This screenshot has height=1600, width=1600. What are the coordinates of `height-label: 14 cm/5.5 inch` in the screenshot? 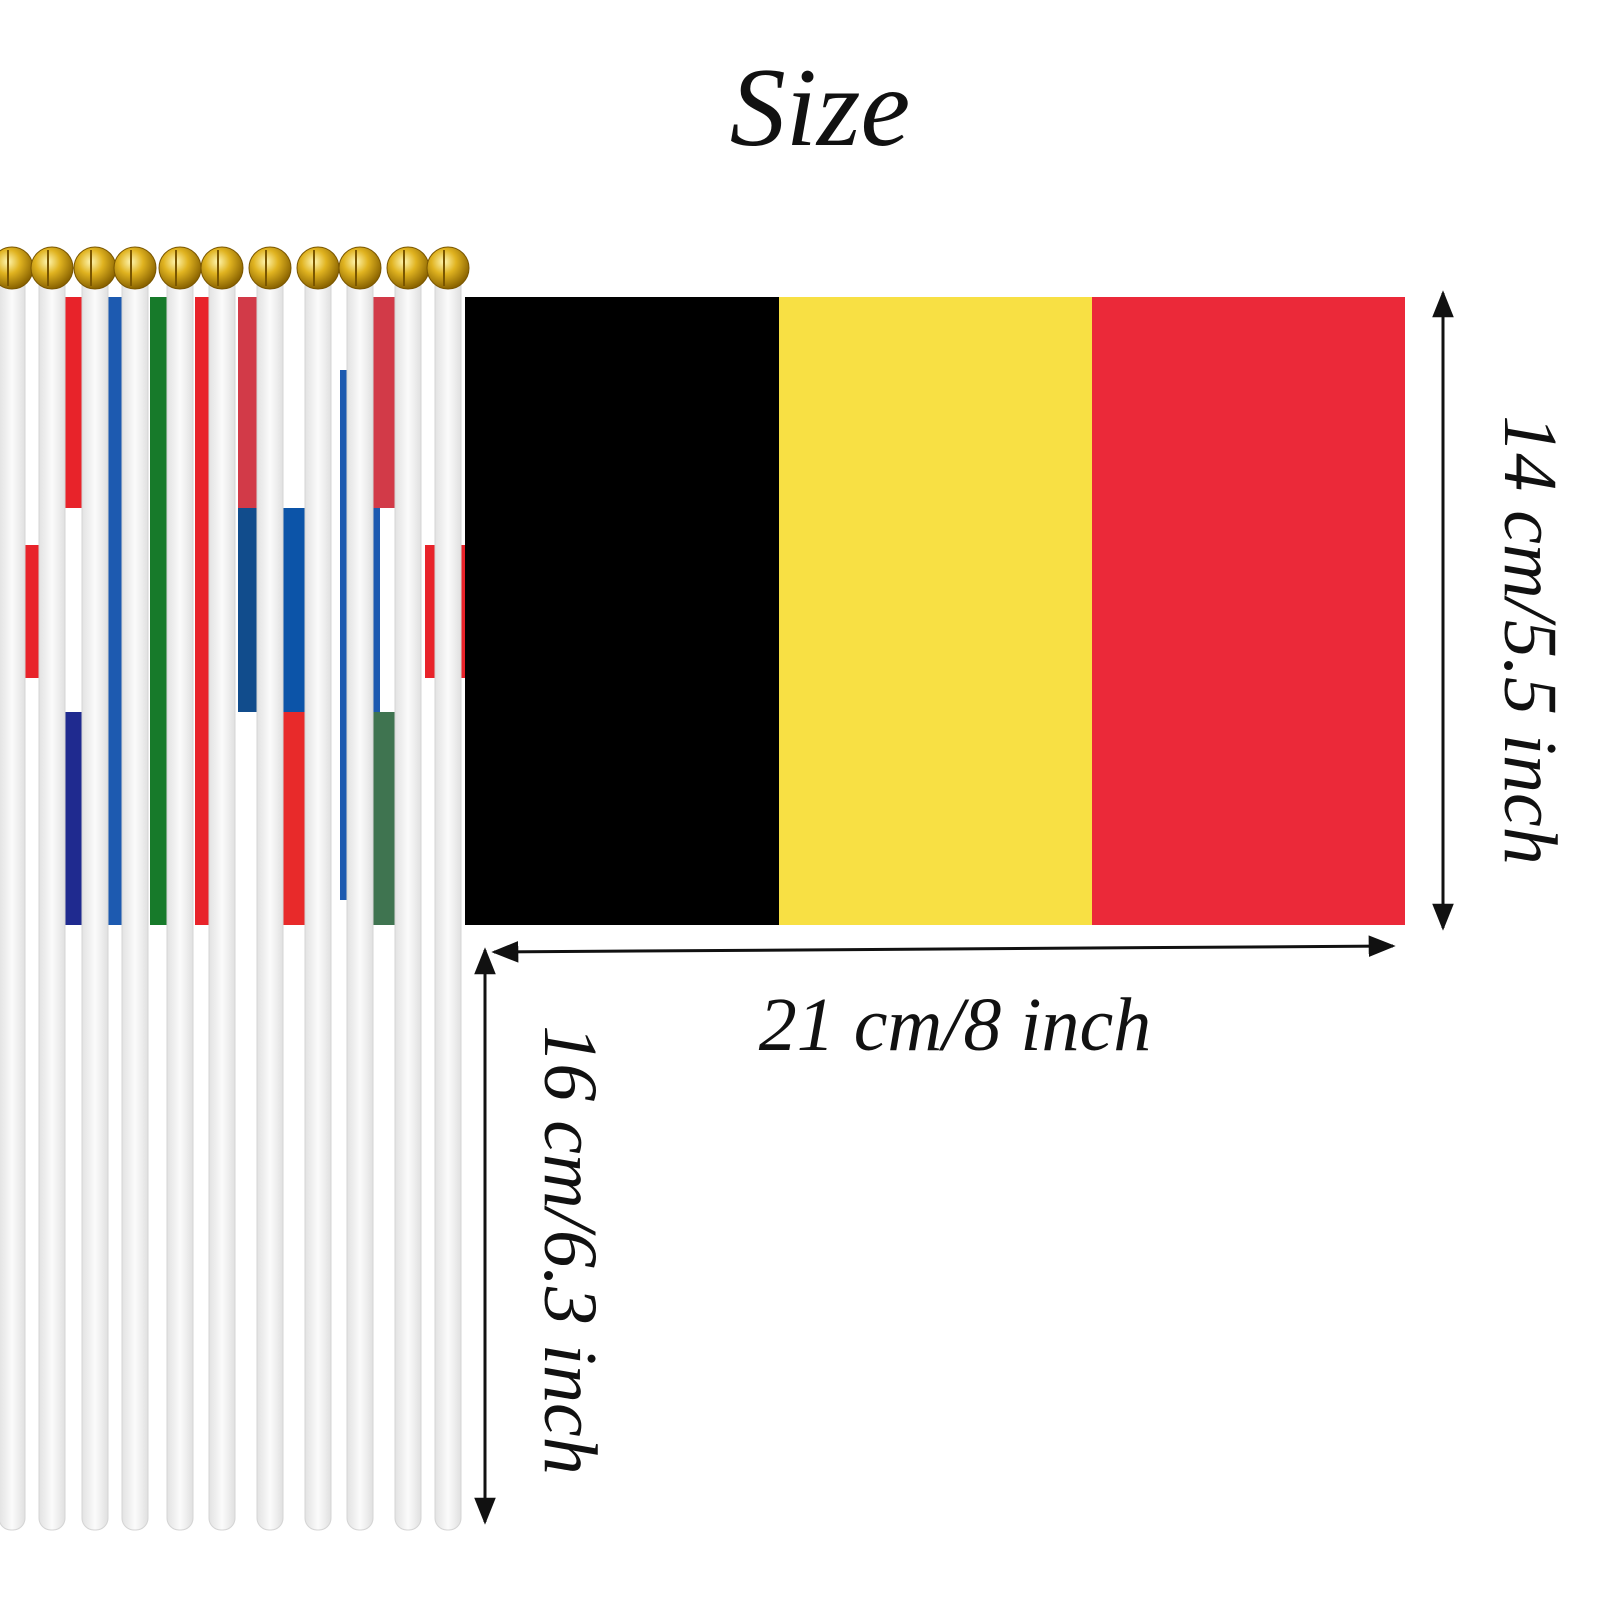 It's located at (1530, 640).